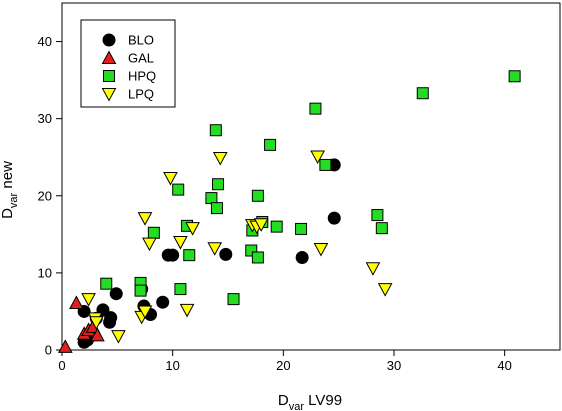 Image resolution: width=562 pixels, height=411 pixels. I want to click on legend-marker-gal, so click(109, 57).